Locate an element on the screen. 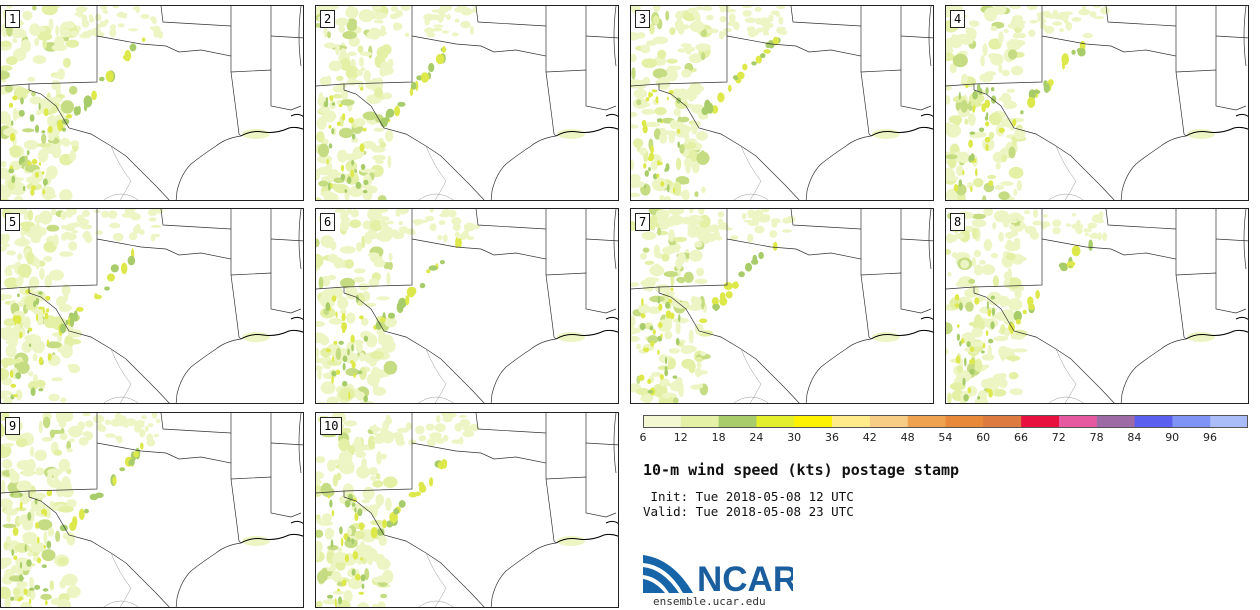 The height and width of the screenshot is (610, 1260). ensemble-member-panel: 7 is located at coordinates (782, 306).